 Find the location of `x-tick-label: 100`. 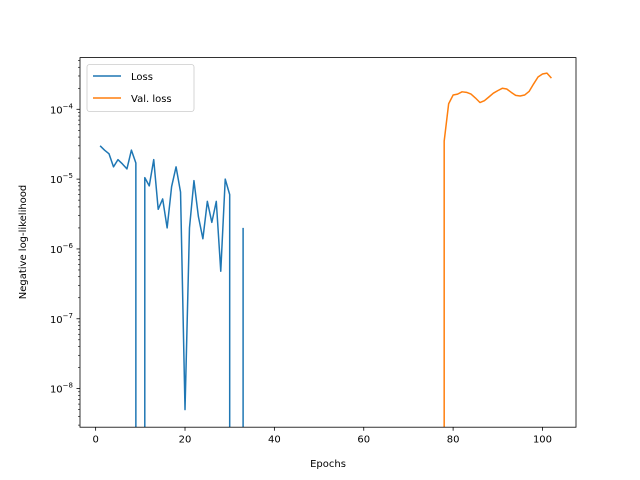

x-tick-label: 100 is located at coordinates (542, 440).